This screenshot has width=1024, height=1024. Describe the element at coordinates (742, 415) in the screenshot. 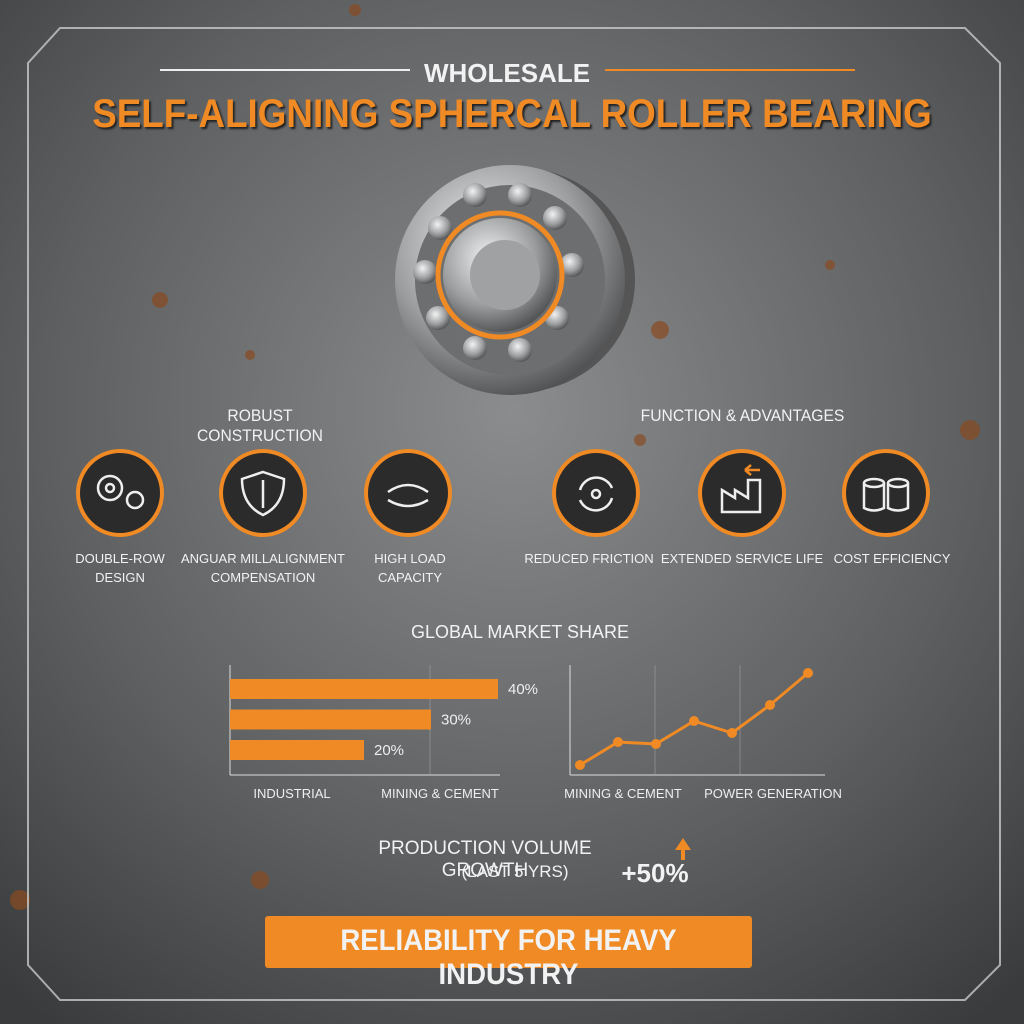

I see `feature-heading: FUNCTION & ADVANTAGES` at that location.